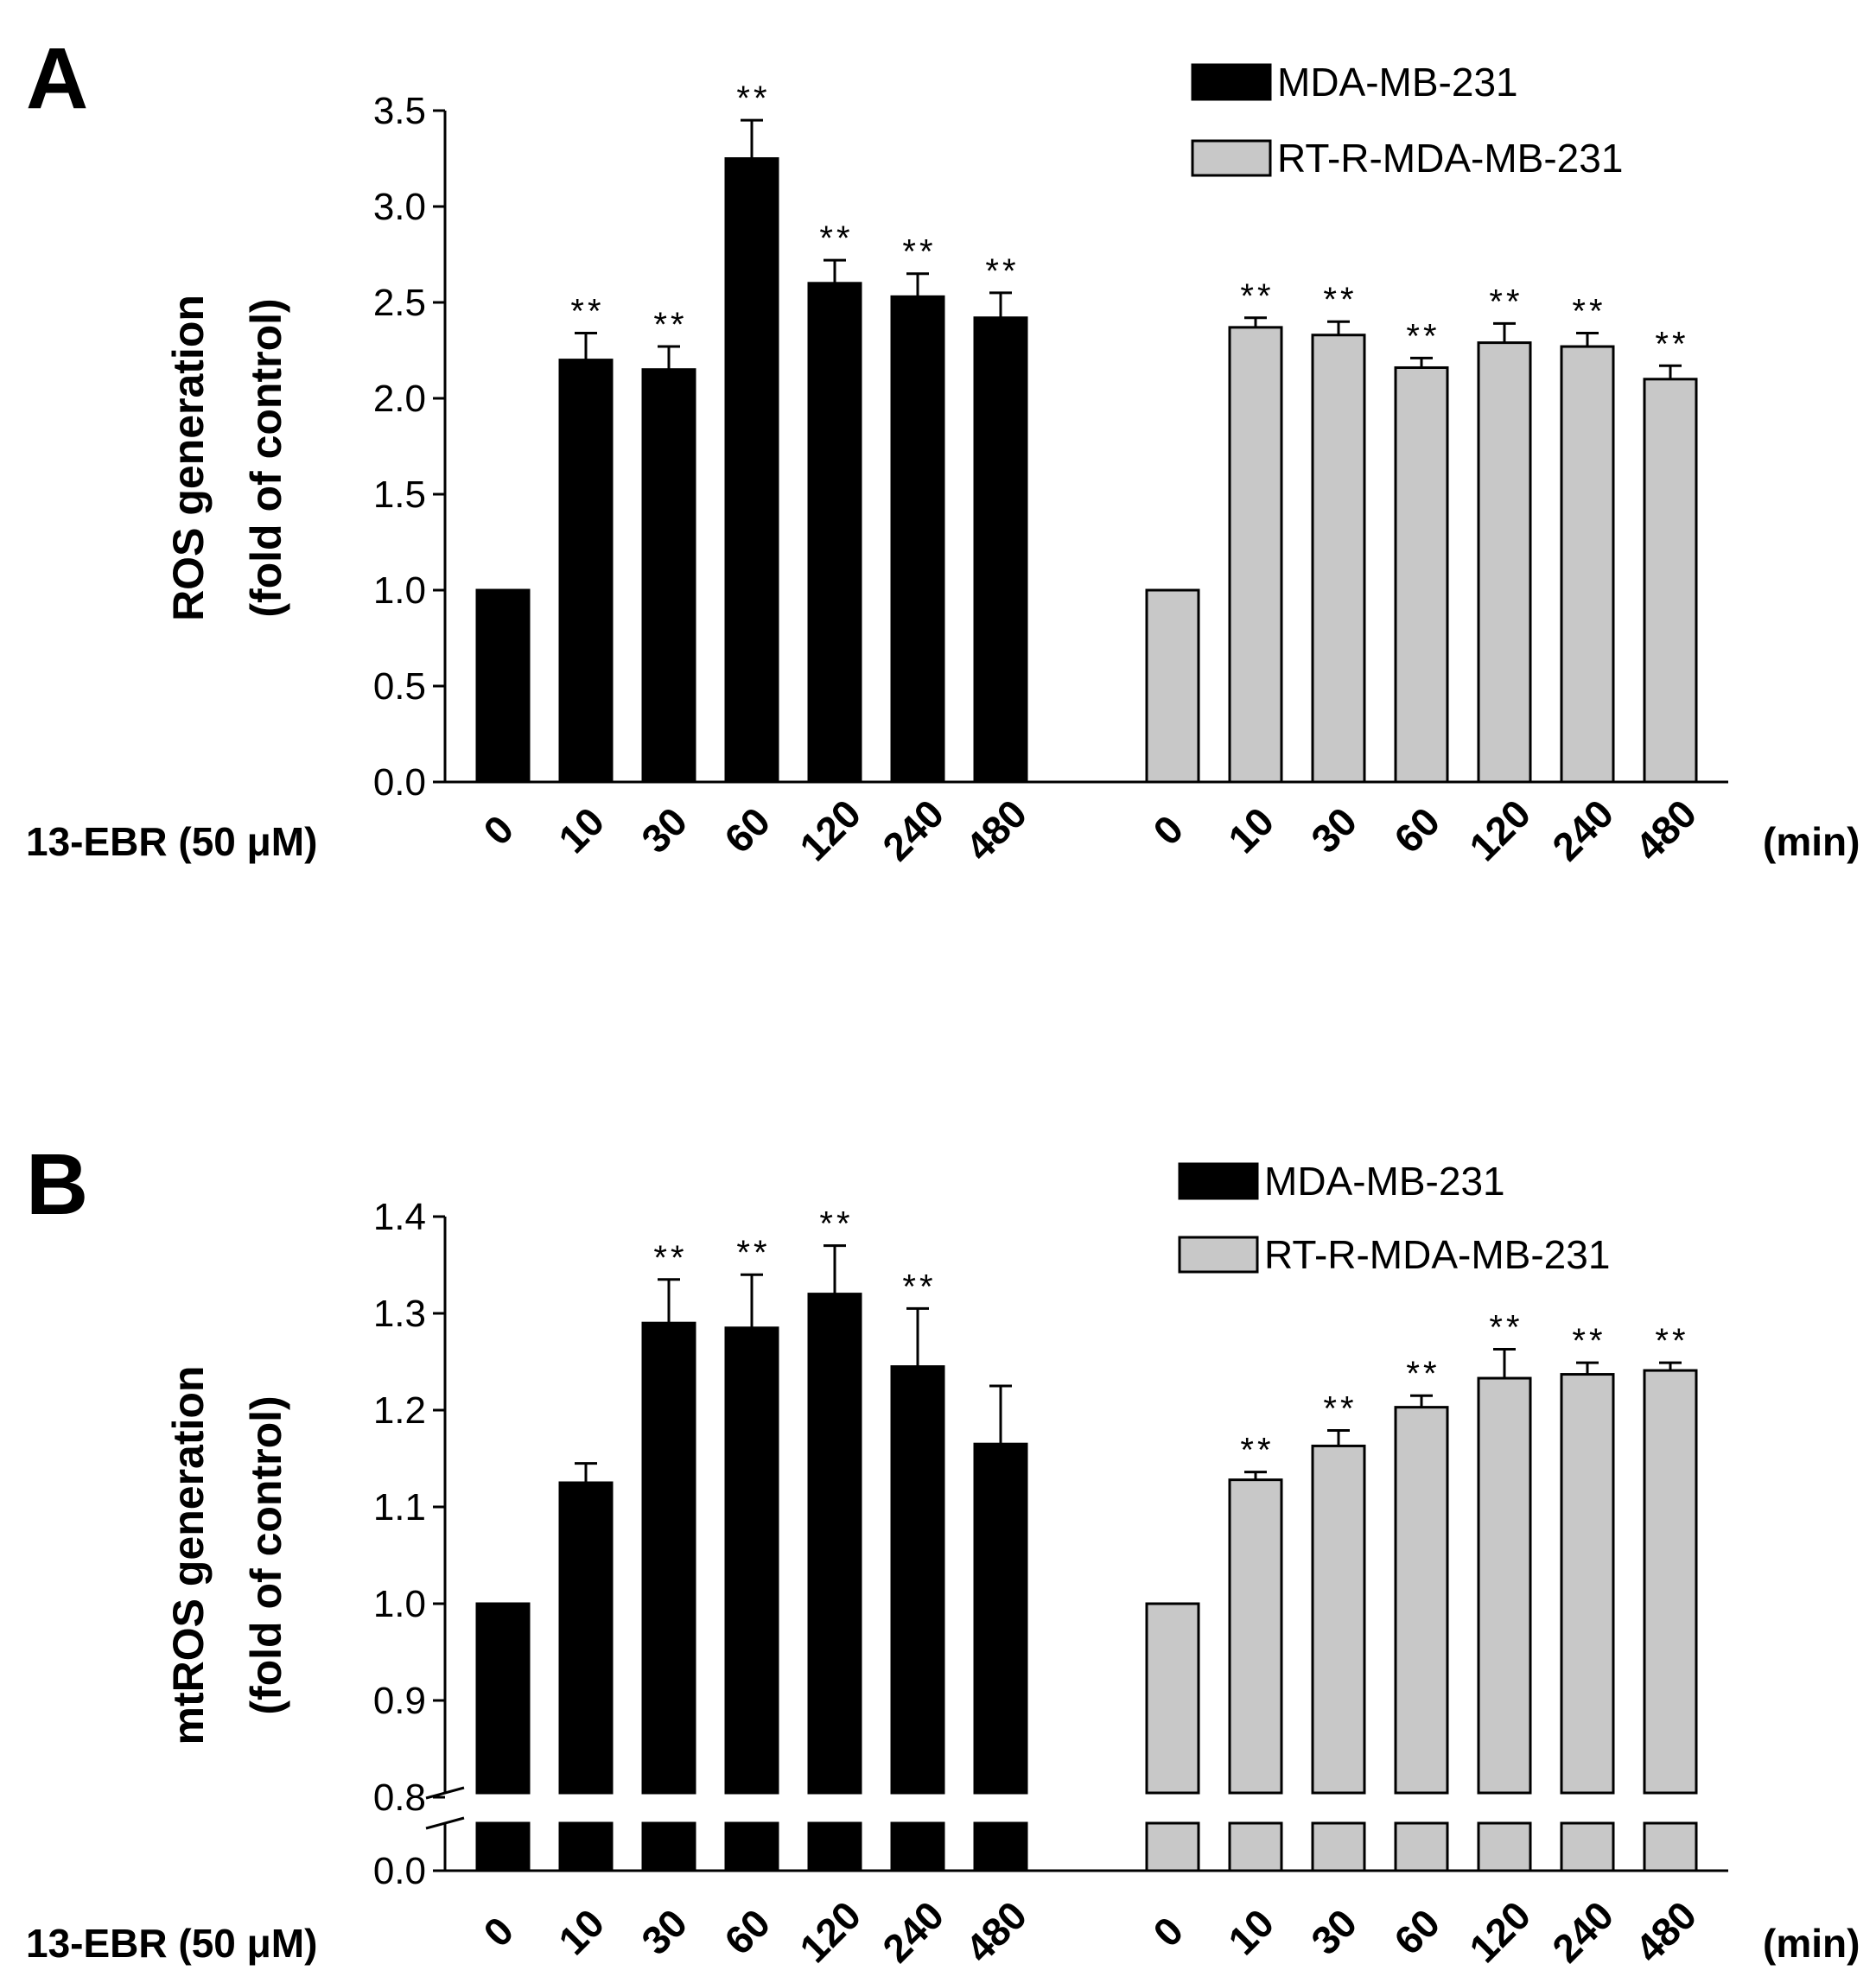 This screenshot has height=1983, width=1876. What do you see at coordinates (57, 1184) in the screenshot?
I see `panel-letter-b: B` at bounding box center [57, 1184].